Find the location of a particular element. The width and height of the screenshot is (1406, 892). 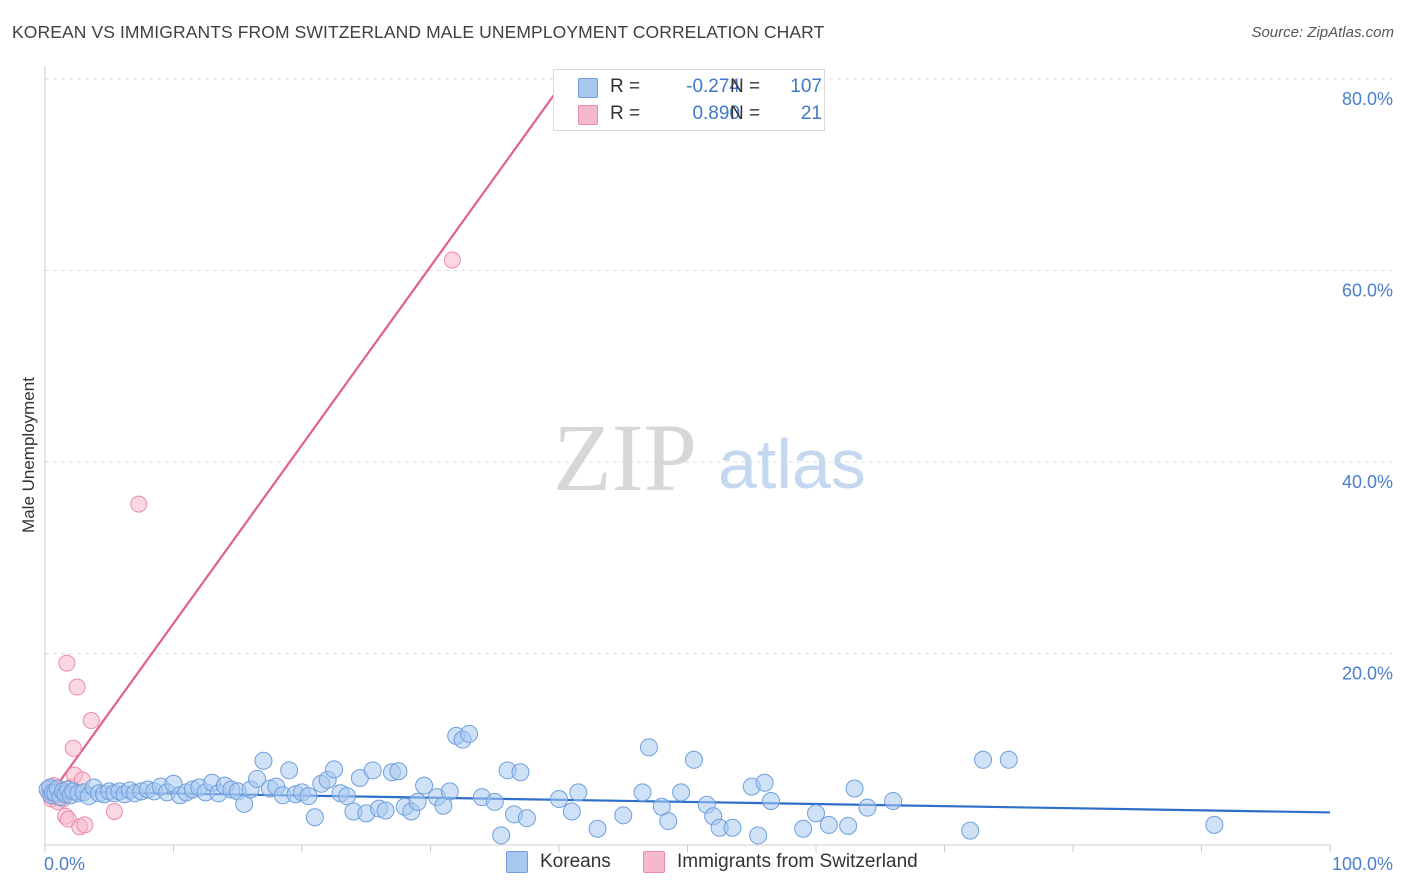

r-value: -0.274 is located at coordinates (713, 86).